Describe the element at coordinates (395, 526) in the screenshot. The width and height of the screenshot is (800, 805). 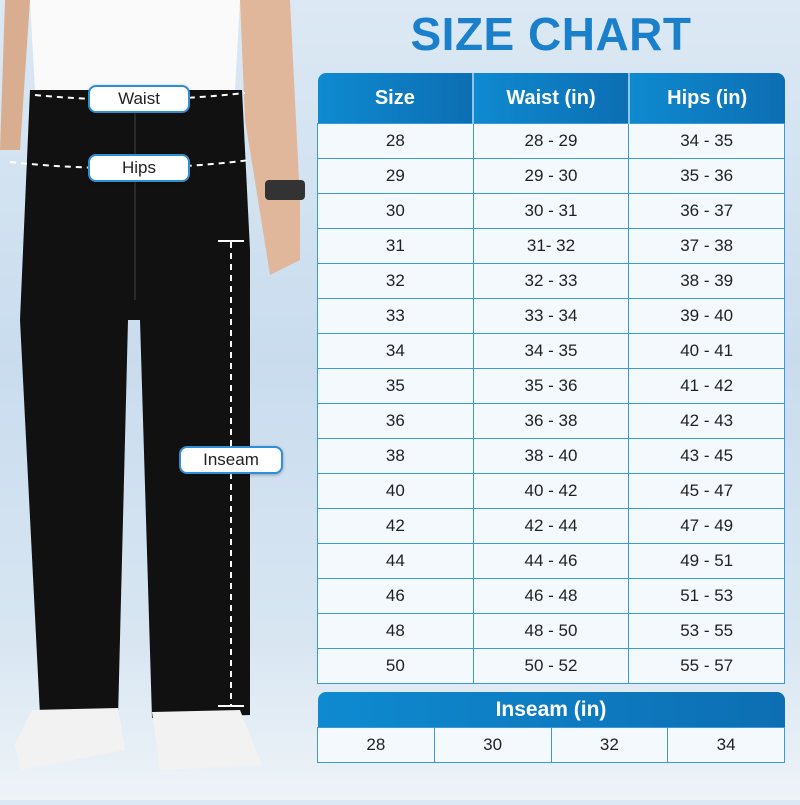
I see `cell-size: 42` at that location.